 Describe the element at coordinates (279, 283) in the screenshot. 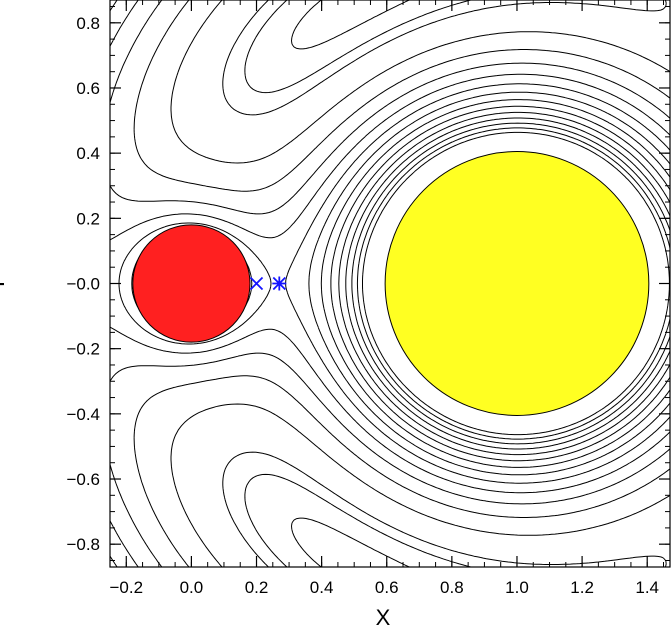

I see `marker-asterisk` at that location.